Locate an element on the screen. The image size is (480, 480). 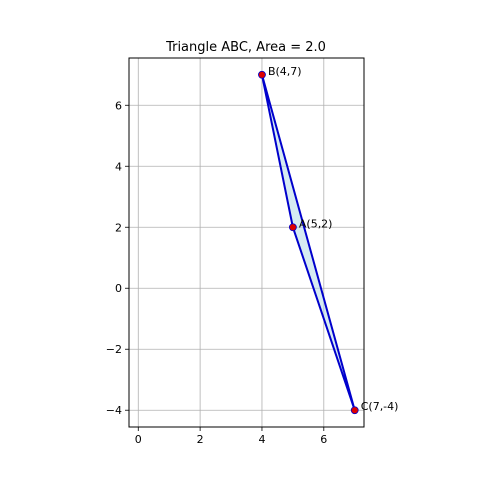
y-axis-ticks: −4 −2 0 2 4 6 is located at coordinates (117, 258).